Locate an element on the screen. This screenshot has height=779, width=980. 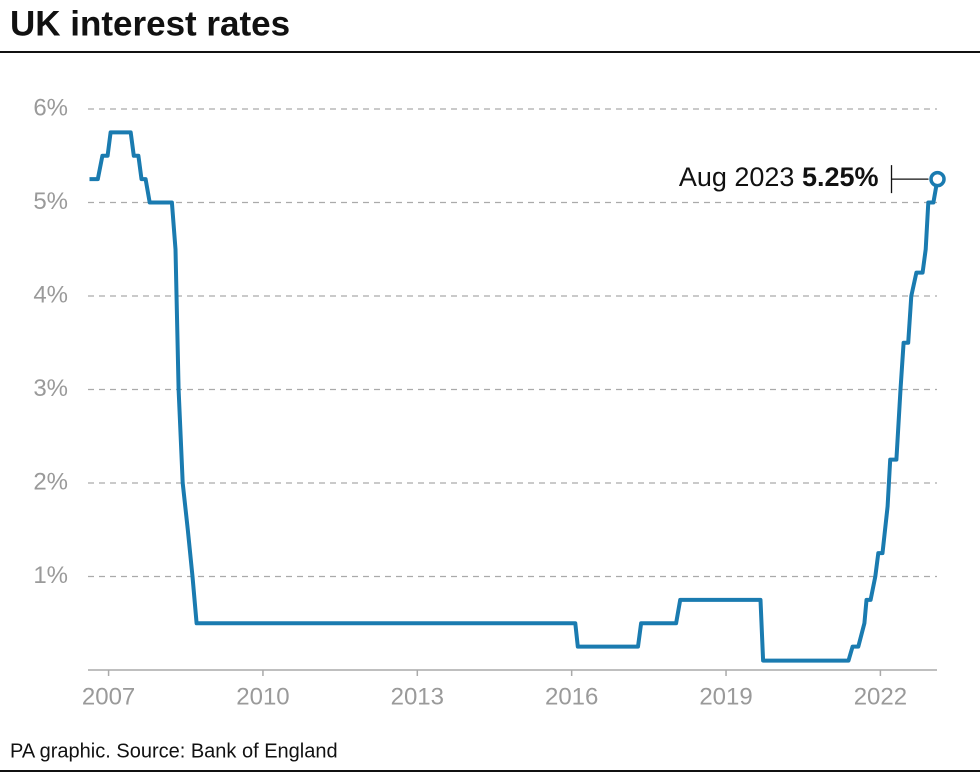
x-tick-label: 2013 is located at coordinates (417, 696).